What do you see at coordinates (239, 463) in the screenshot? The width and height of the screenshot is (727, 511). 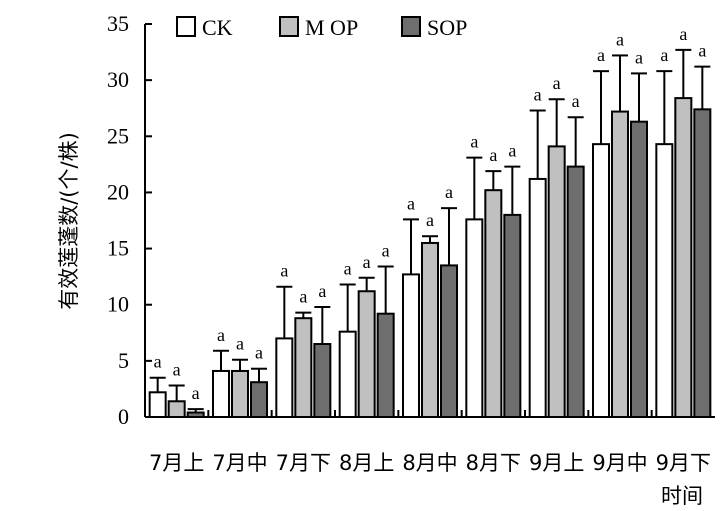 I see `x-tick-label: 7月中` at bounding box center [239, 463].